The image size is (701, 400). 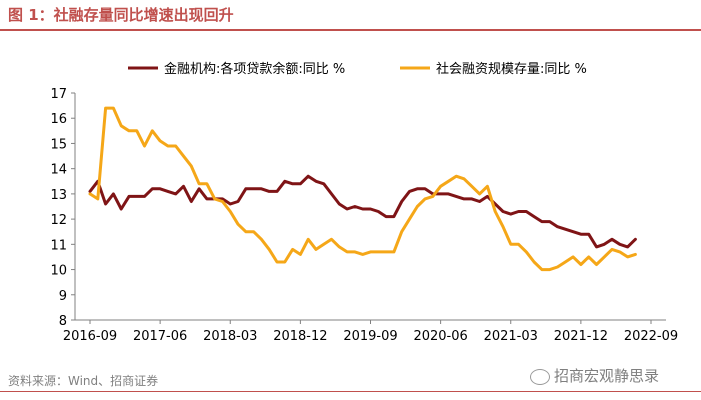 What do you see at coordinates (350, 391) in the screenshot?
I see `footer-divider` at bounding box center [350, 391].